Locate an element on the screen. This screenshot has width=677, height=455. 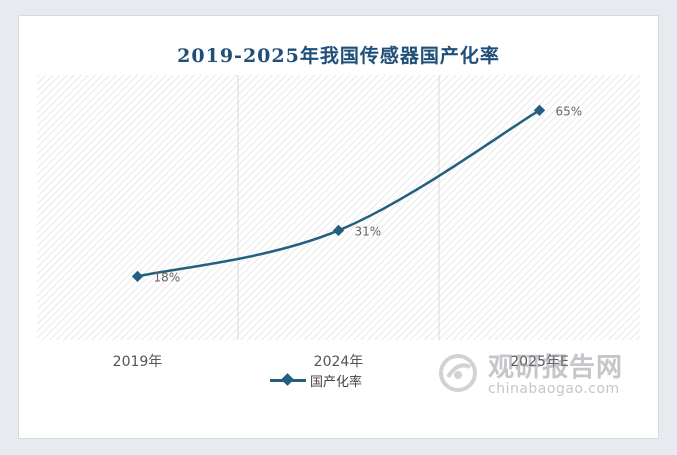
legend-label: 国产化率 is located at coordinates (336, 382).